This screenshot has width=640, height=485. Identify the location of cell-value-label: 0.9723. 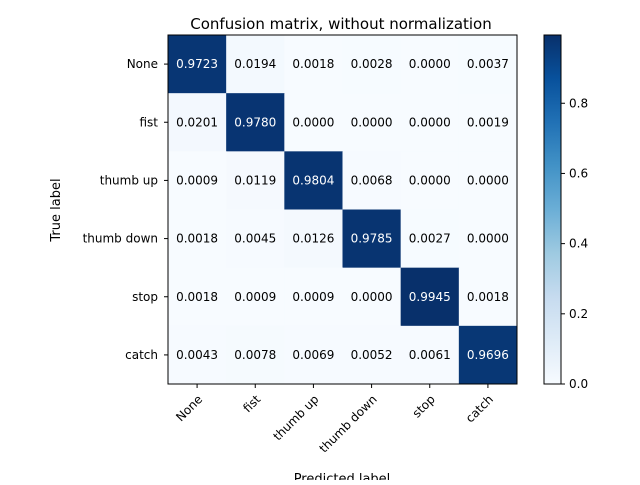
(197, 64).